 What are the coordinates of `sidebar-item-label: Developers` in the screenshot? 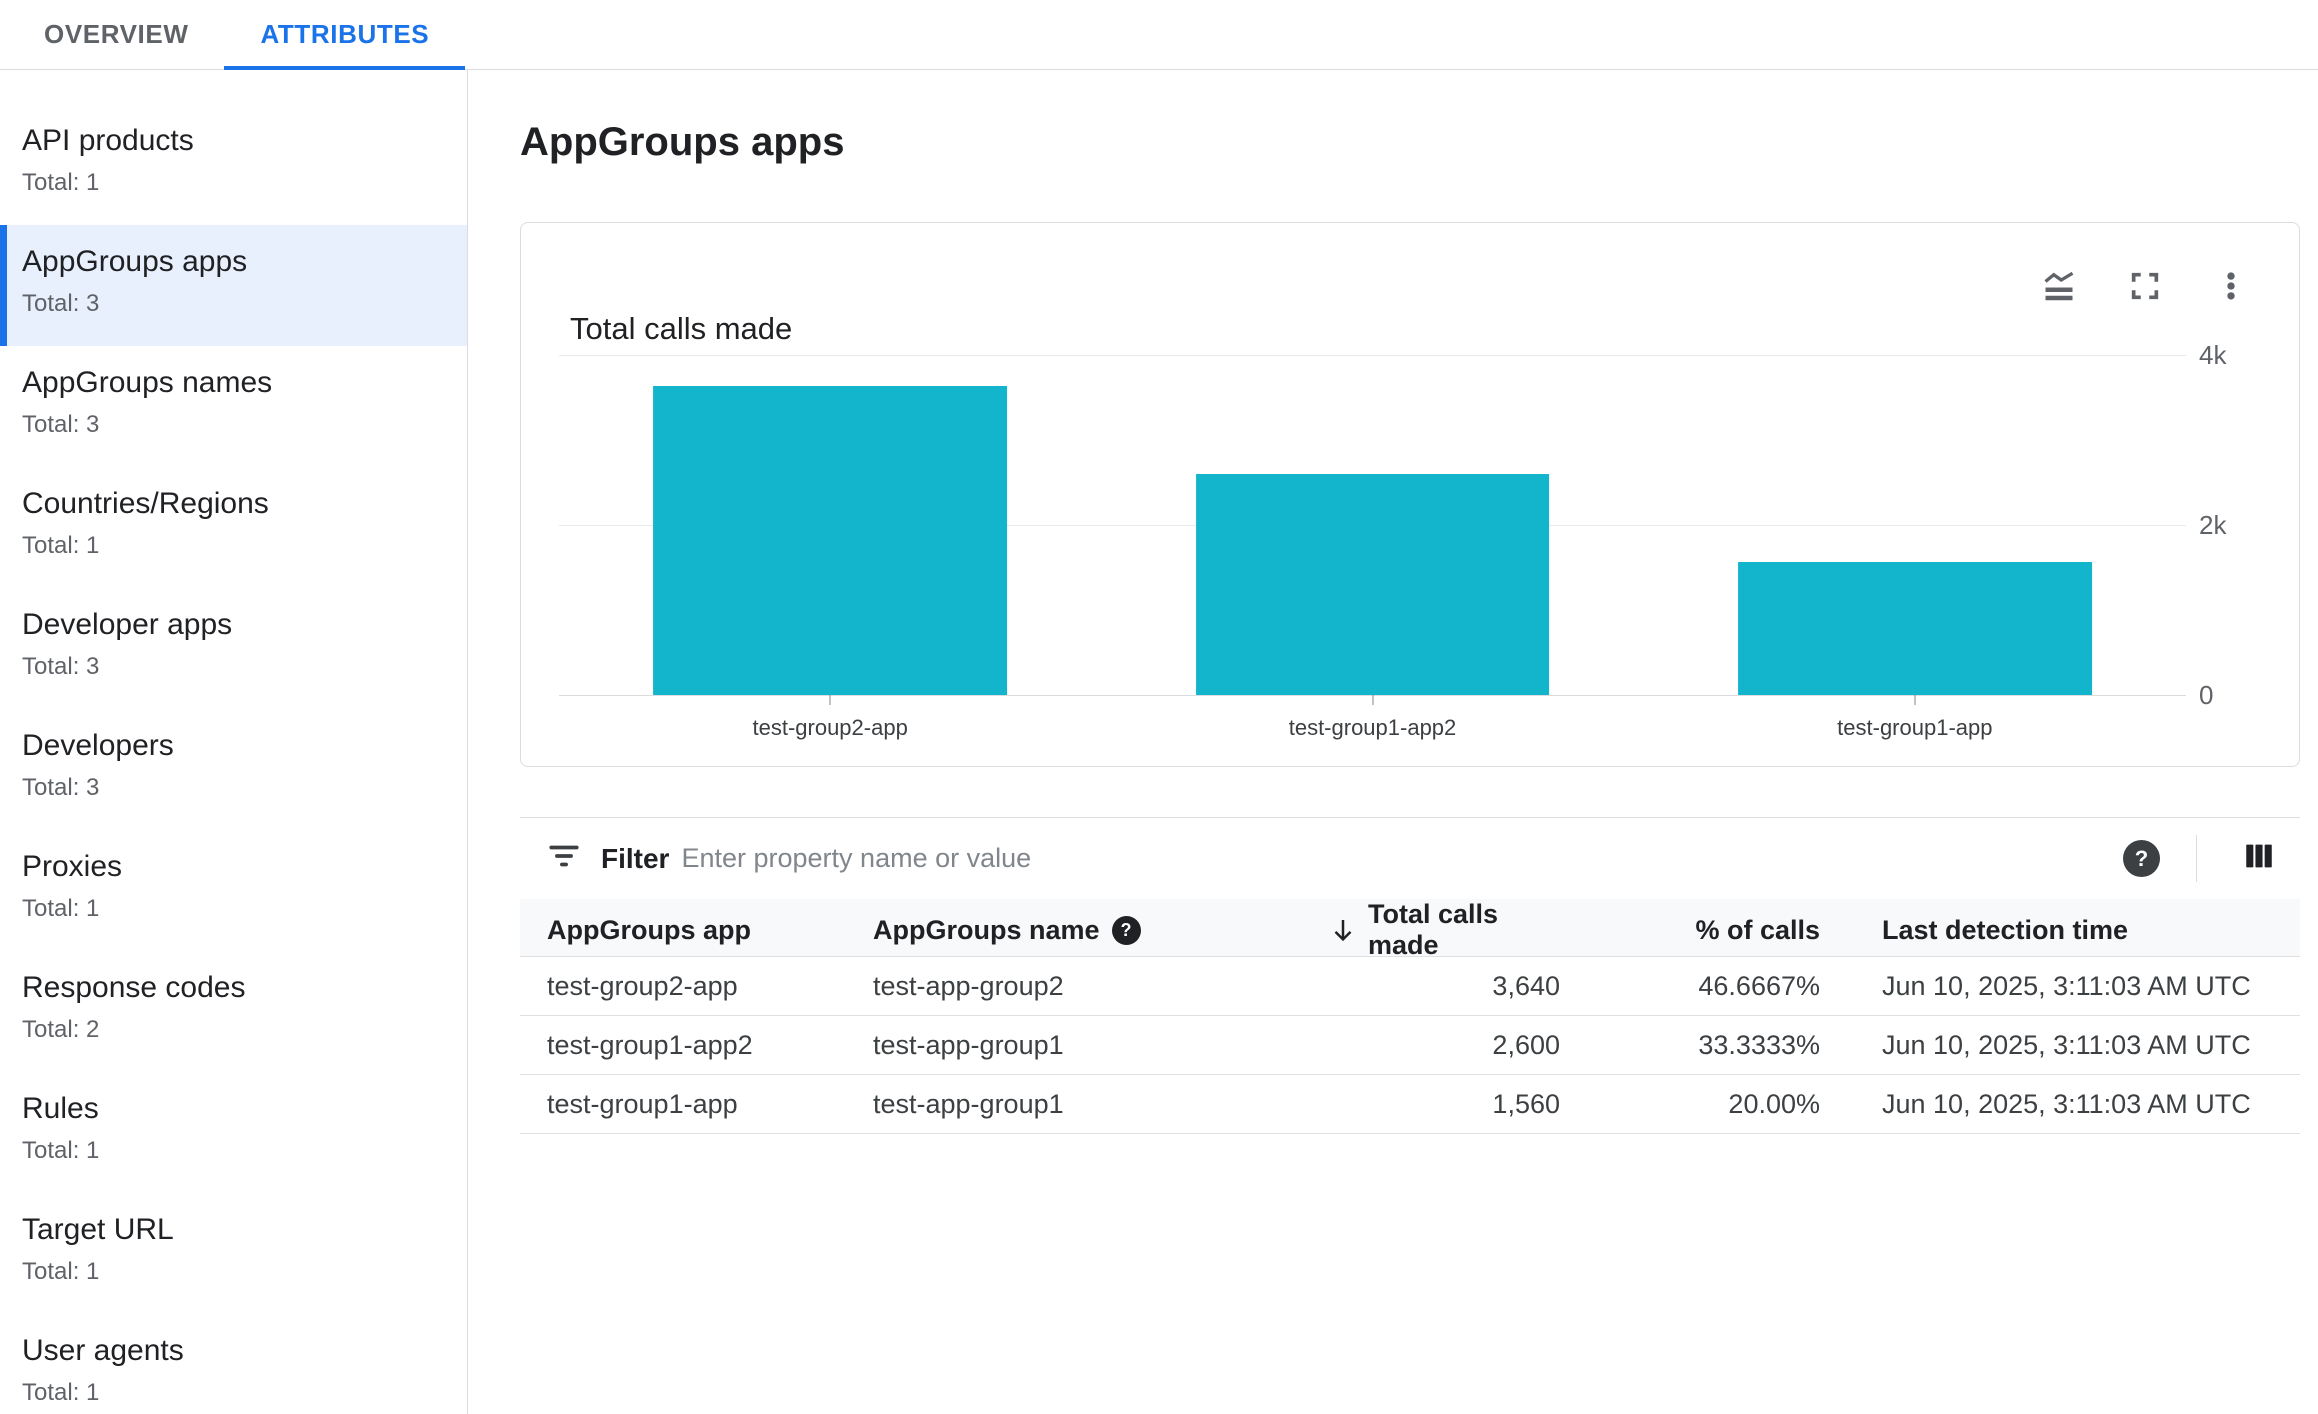 It's located at (98, 745).